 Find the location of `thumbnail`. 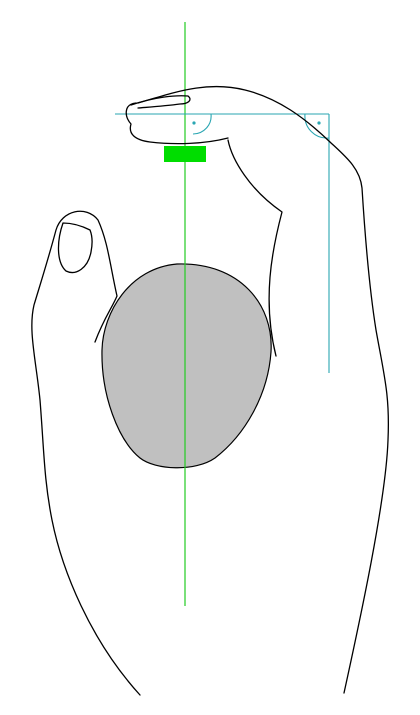

thumbnail is located at coordinates (75, 248).